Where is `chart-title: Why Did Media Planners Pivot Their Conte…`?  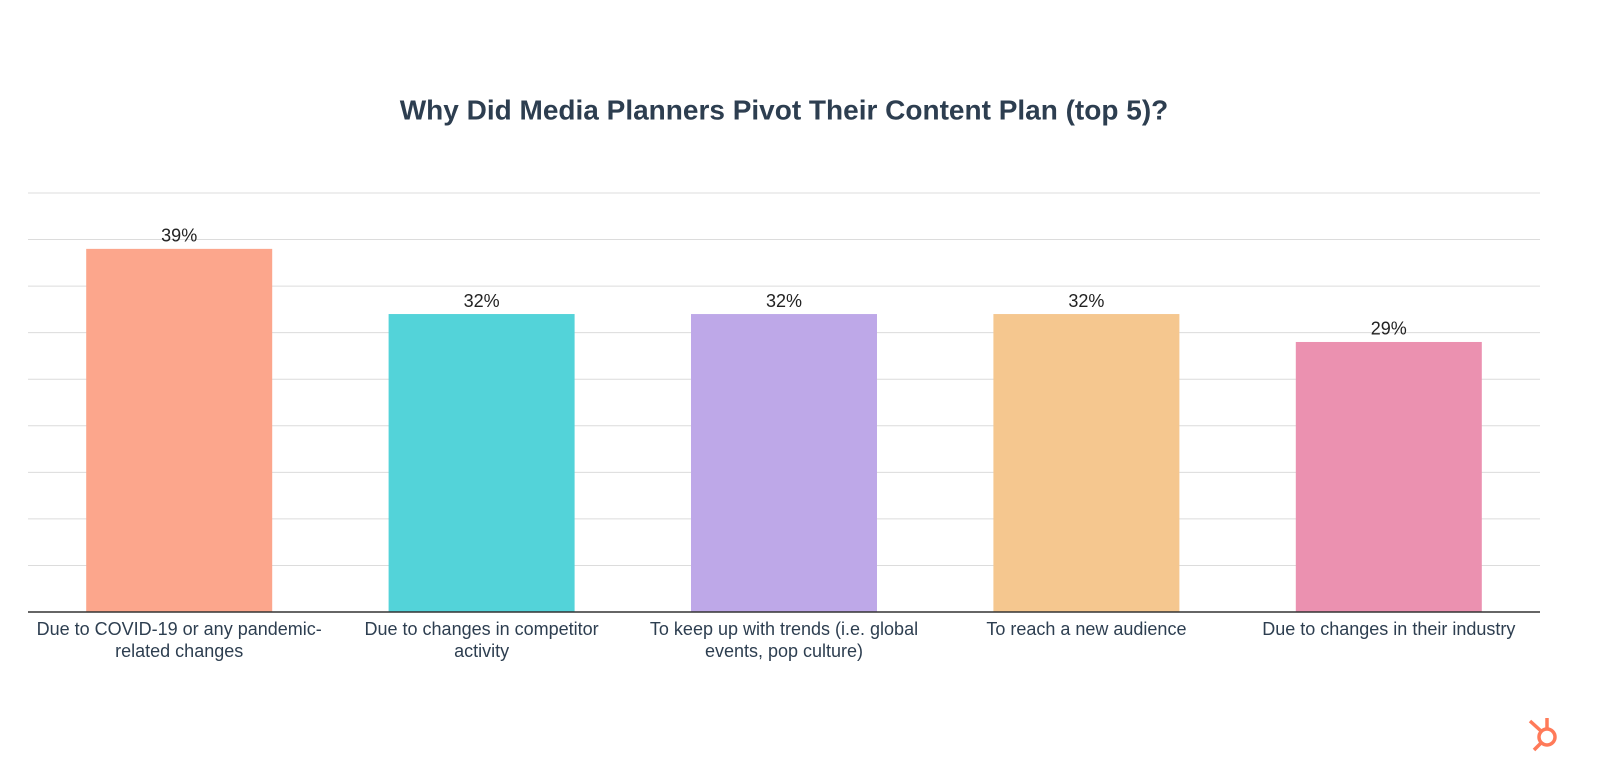
chart-title: Why Did Media Planners Pivot Their Conte… is located at coordinates (784, 109).